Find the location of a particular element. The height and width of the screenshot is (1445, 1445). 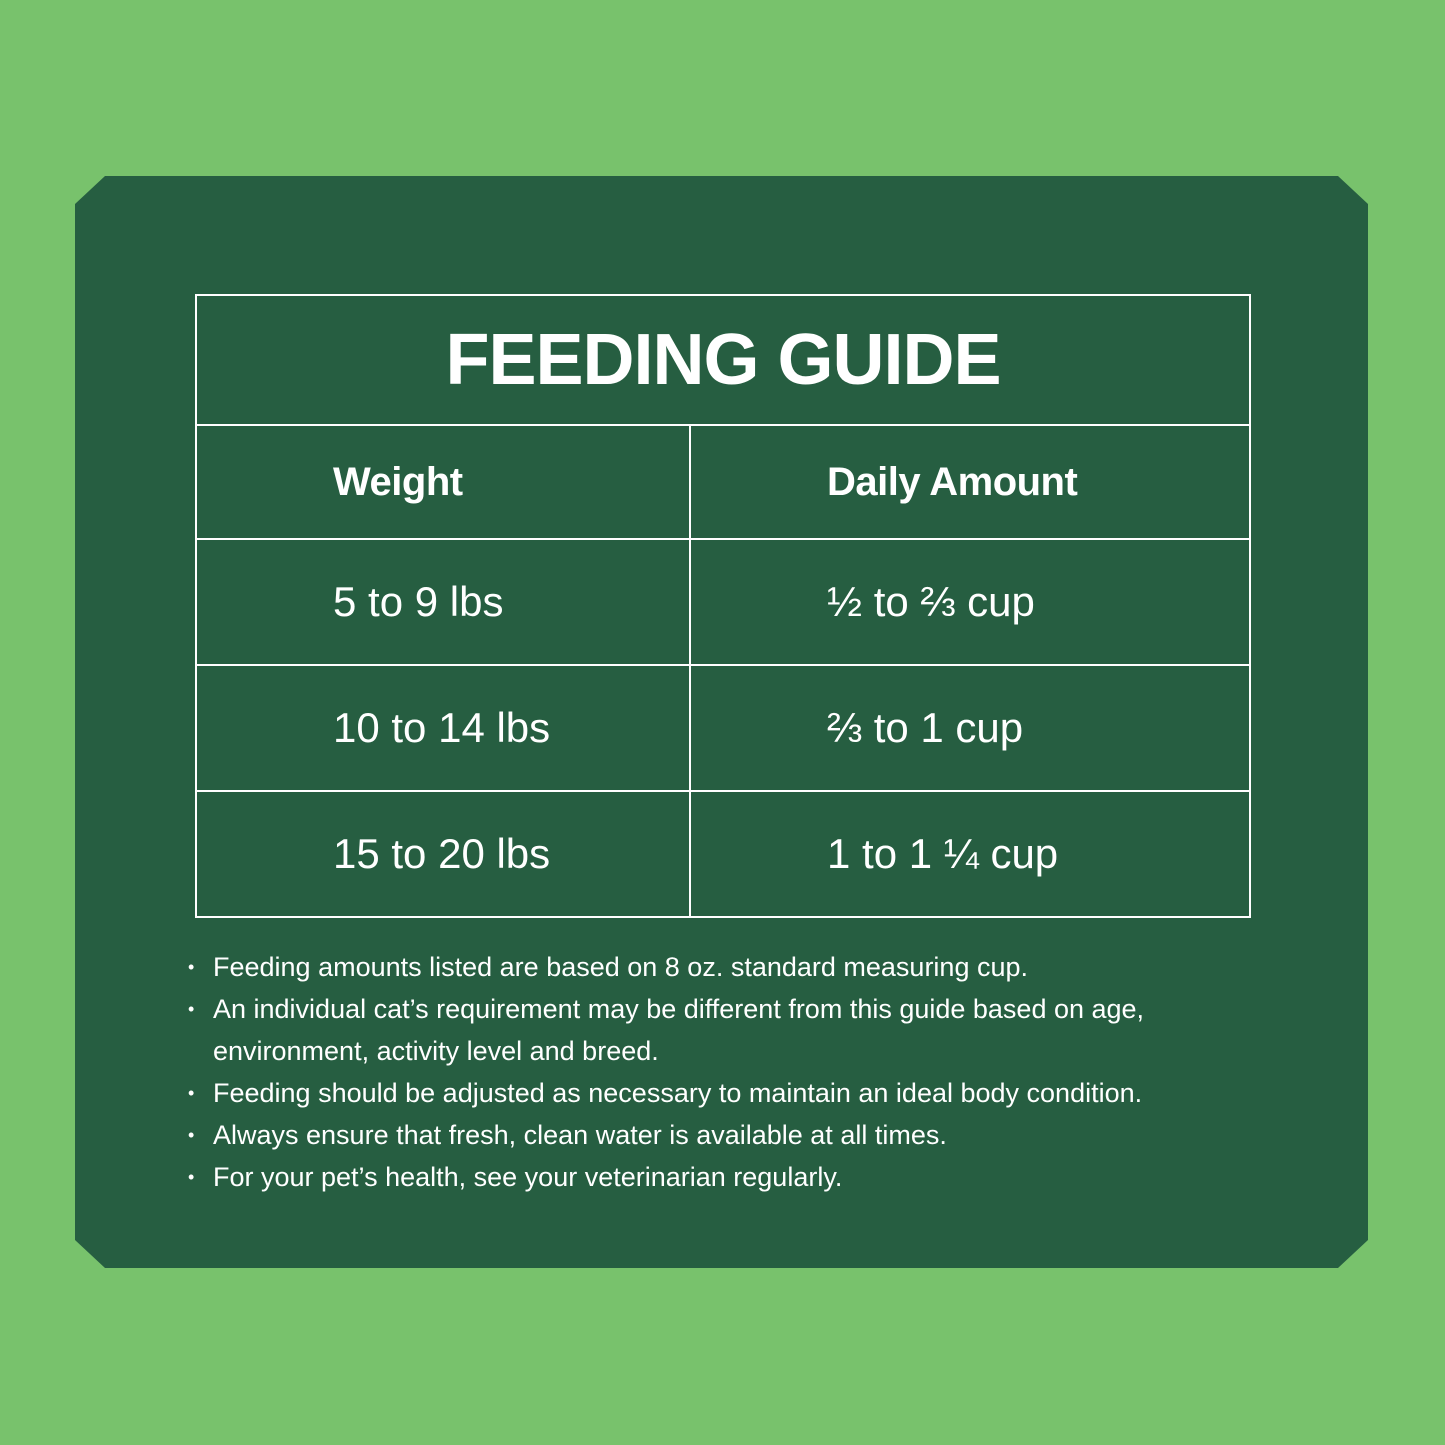

table-title: FEEDING GUIDE is located at coordinates (723, 360).